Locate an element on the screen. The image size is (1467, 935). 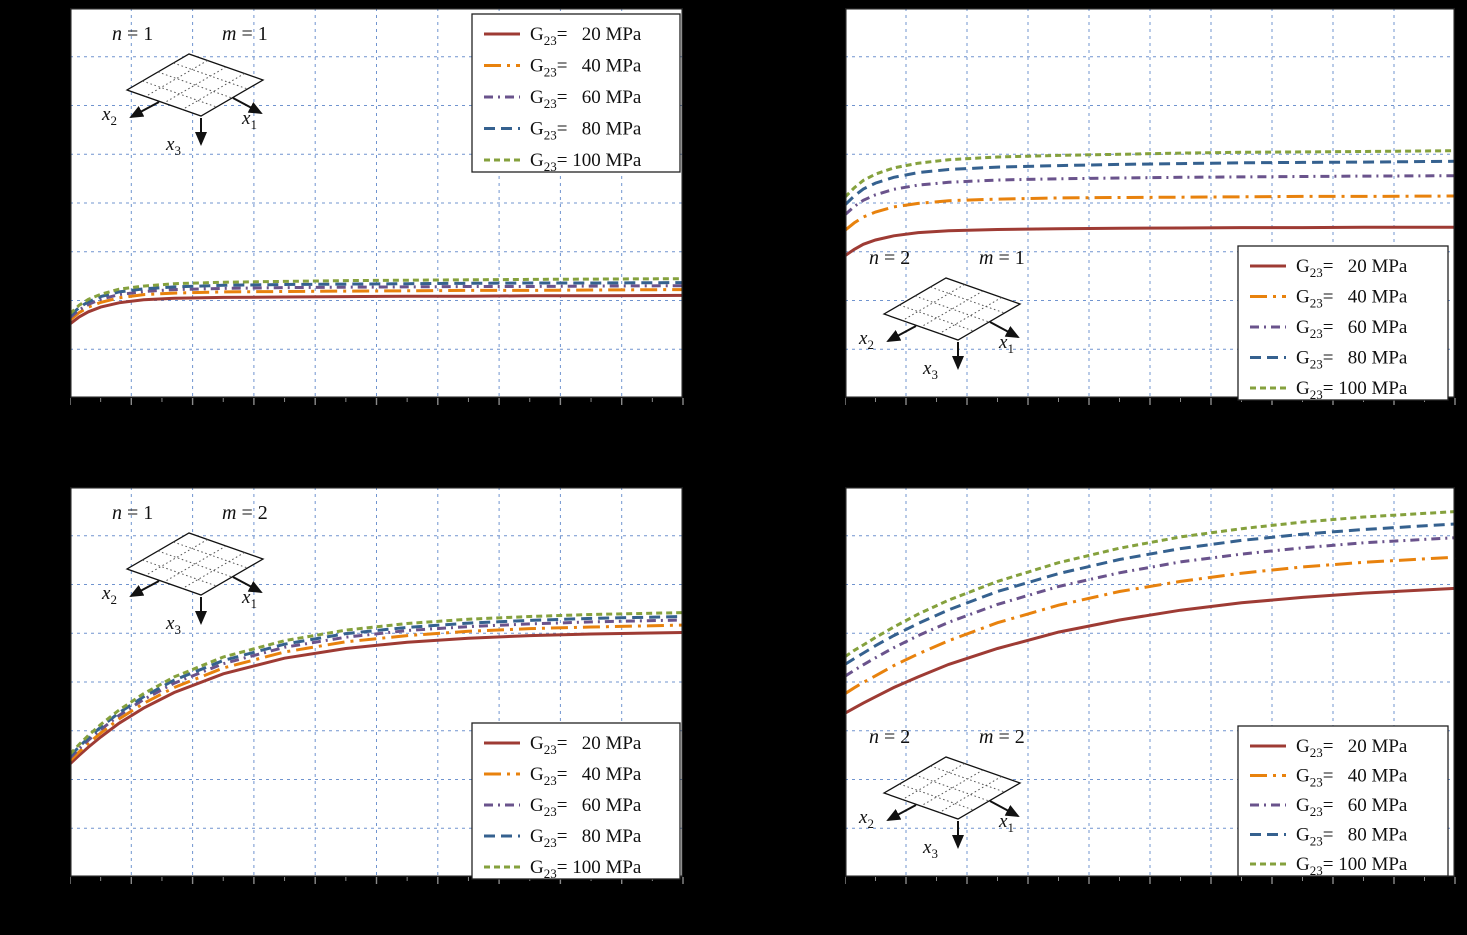
mode-shape-inset: n = 2 m = 1 x2 x1 x3 is located at coordinates (941, 314).